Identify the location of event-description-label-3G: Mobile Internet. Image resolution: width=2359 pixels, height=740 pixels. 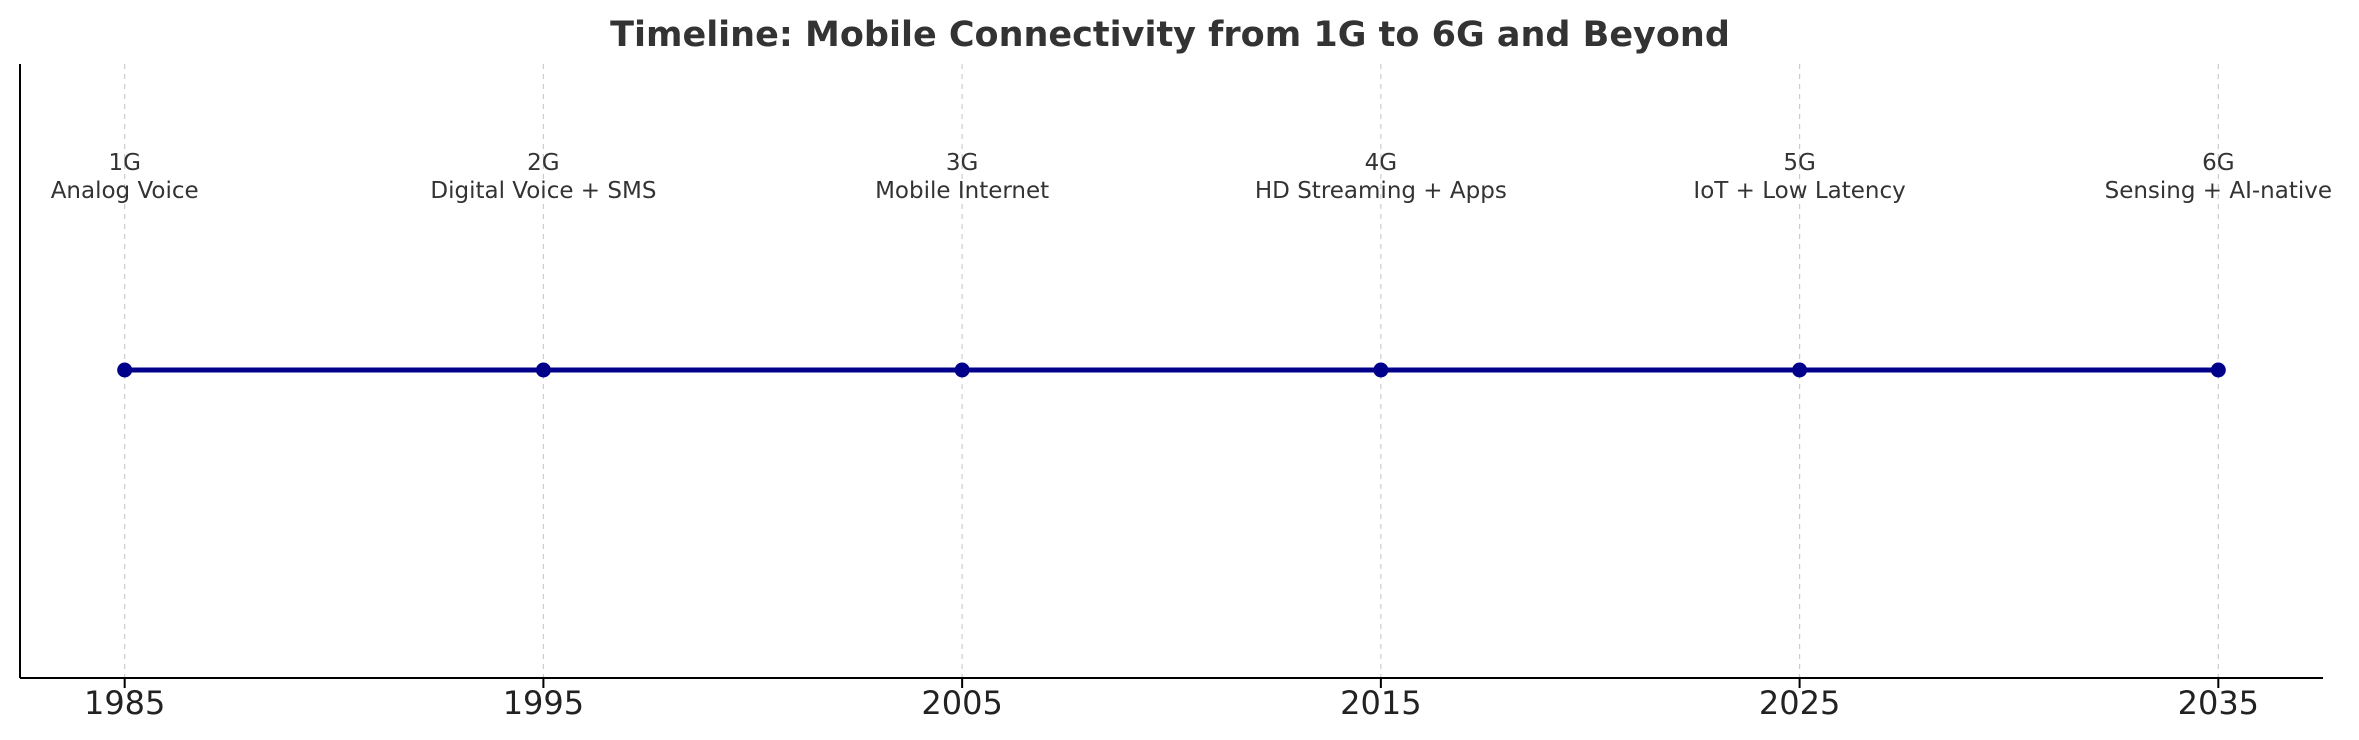
(962, 191).